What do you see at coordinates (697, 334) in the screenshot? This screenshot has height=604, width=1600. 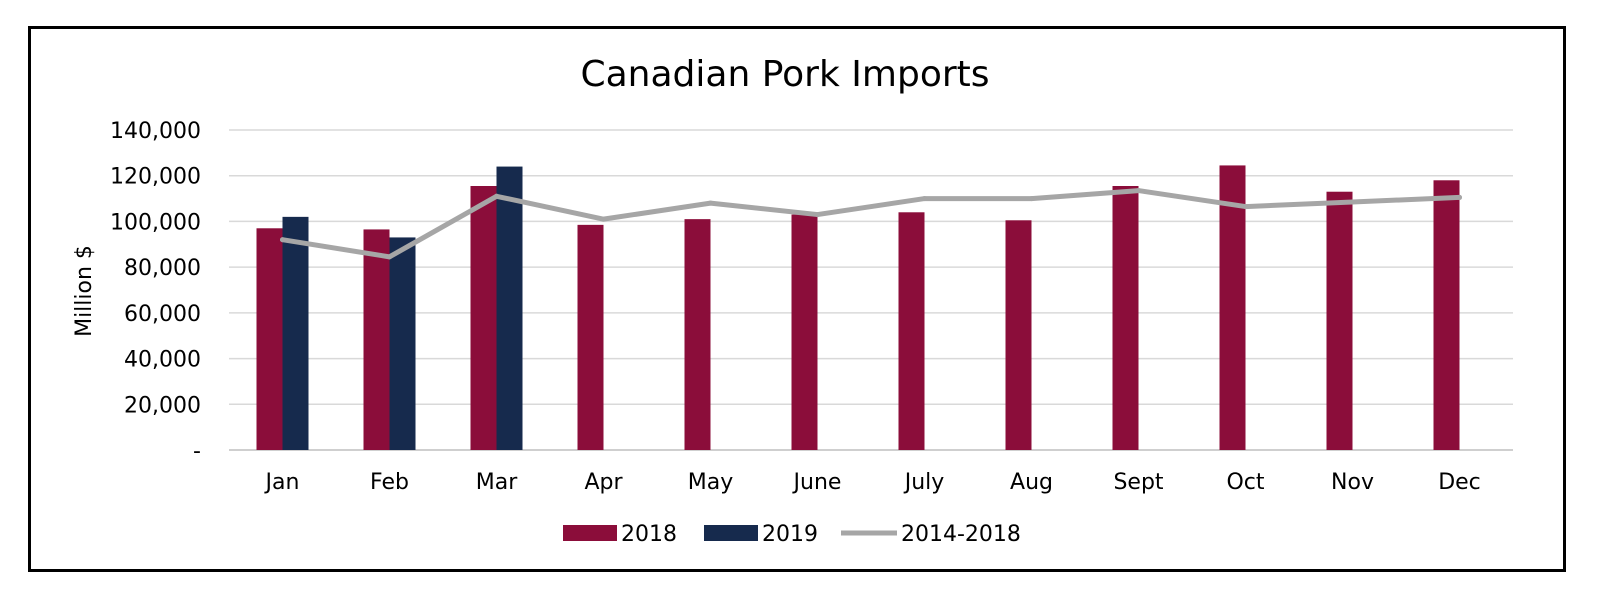 I see `bar-2018-may` at bounding box center [697, 334].